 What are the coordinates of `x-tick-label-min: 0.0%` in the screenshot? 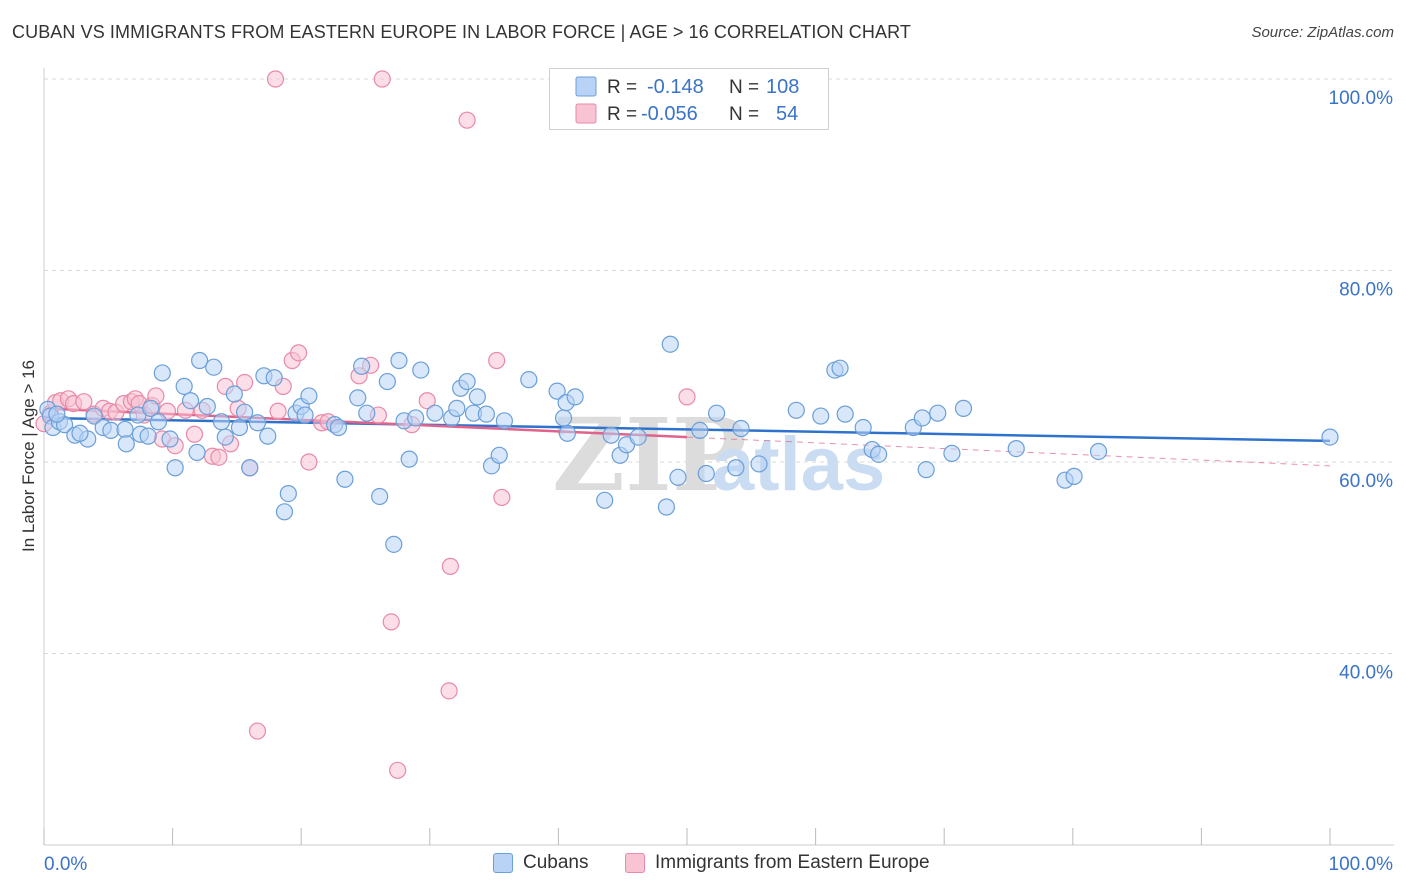 It's located at (65, 864).